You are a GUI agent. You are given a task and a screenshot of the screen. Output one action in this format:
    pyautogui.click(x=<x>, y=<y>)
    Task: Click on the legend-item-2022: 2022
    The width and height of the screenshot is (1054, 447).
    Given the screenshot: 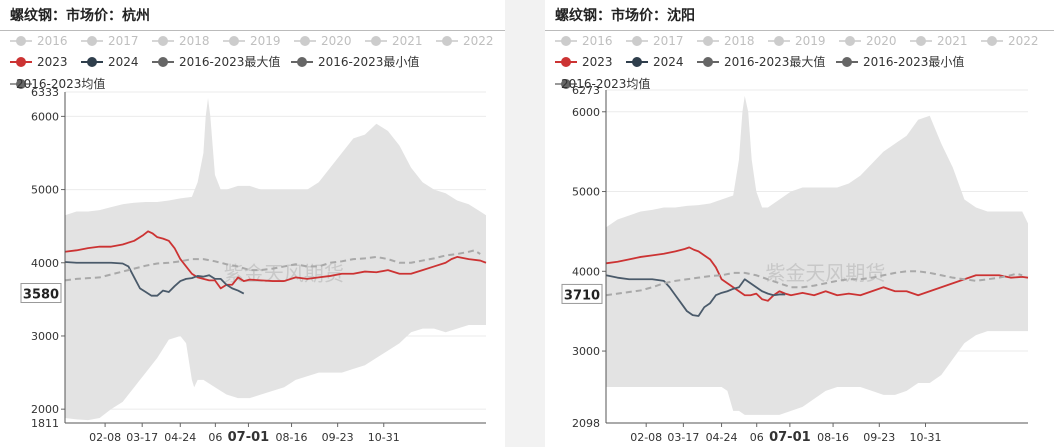 What is the action you would take?
    pyautogui.click(x=1010, y=41)
    